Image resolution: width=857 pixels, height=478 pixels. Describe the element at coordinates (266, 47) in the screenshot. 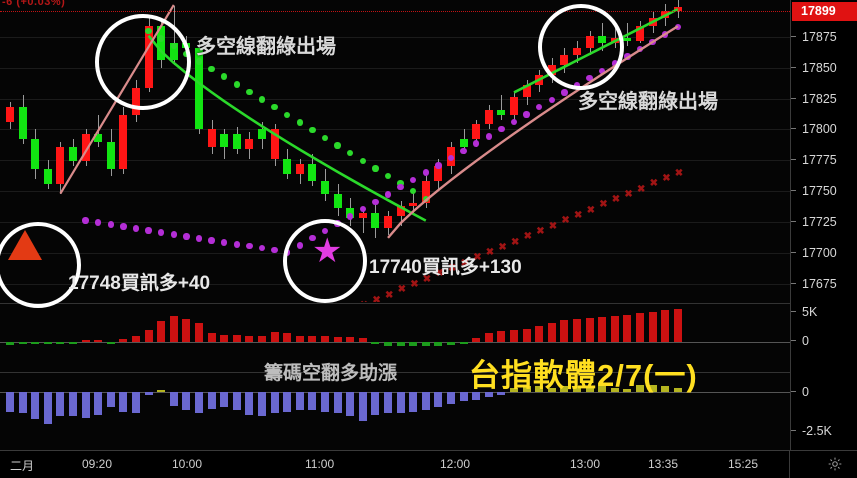

I see `annotation-exit-left: 多空線翻綠出場` at that location.